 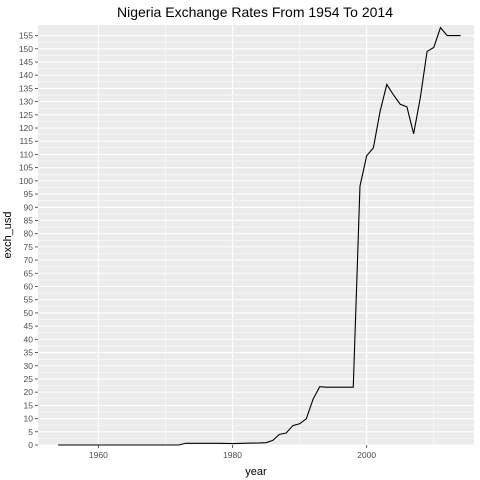 What do you see at coordinates (29, 366) in the screenshot?
I see `y-tick-label: 30` at bounding box center [29, 366].